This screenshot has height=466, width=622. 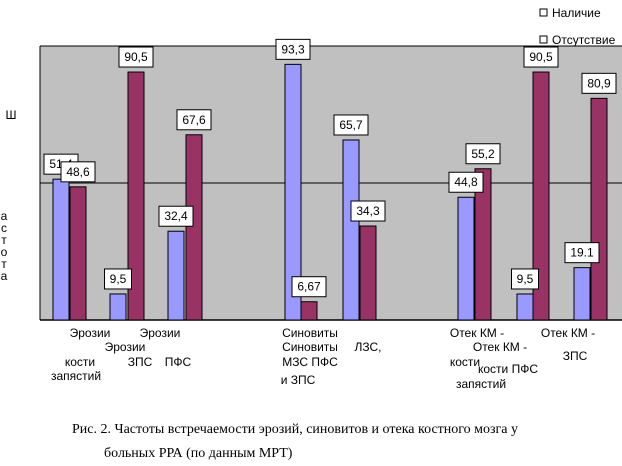 I want to click on data-label: 44,8, so click(x=466, y=182).